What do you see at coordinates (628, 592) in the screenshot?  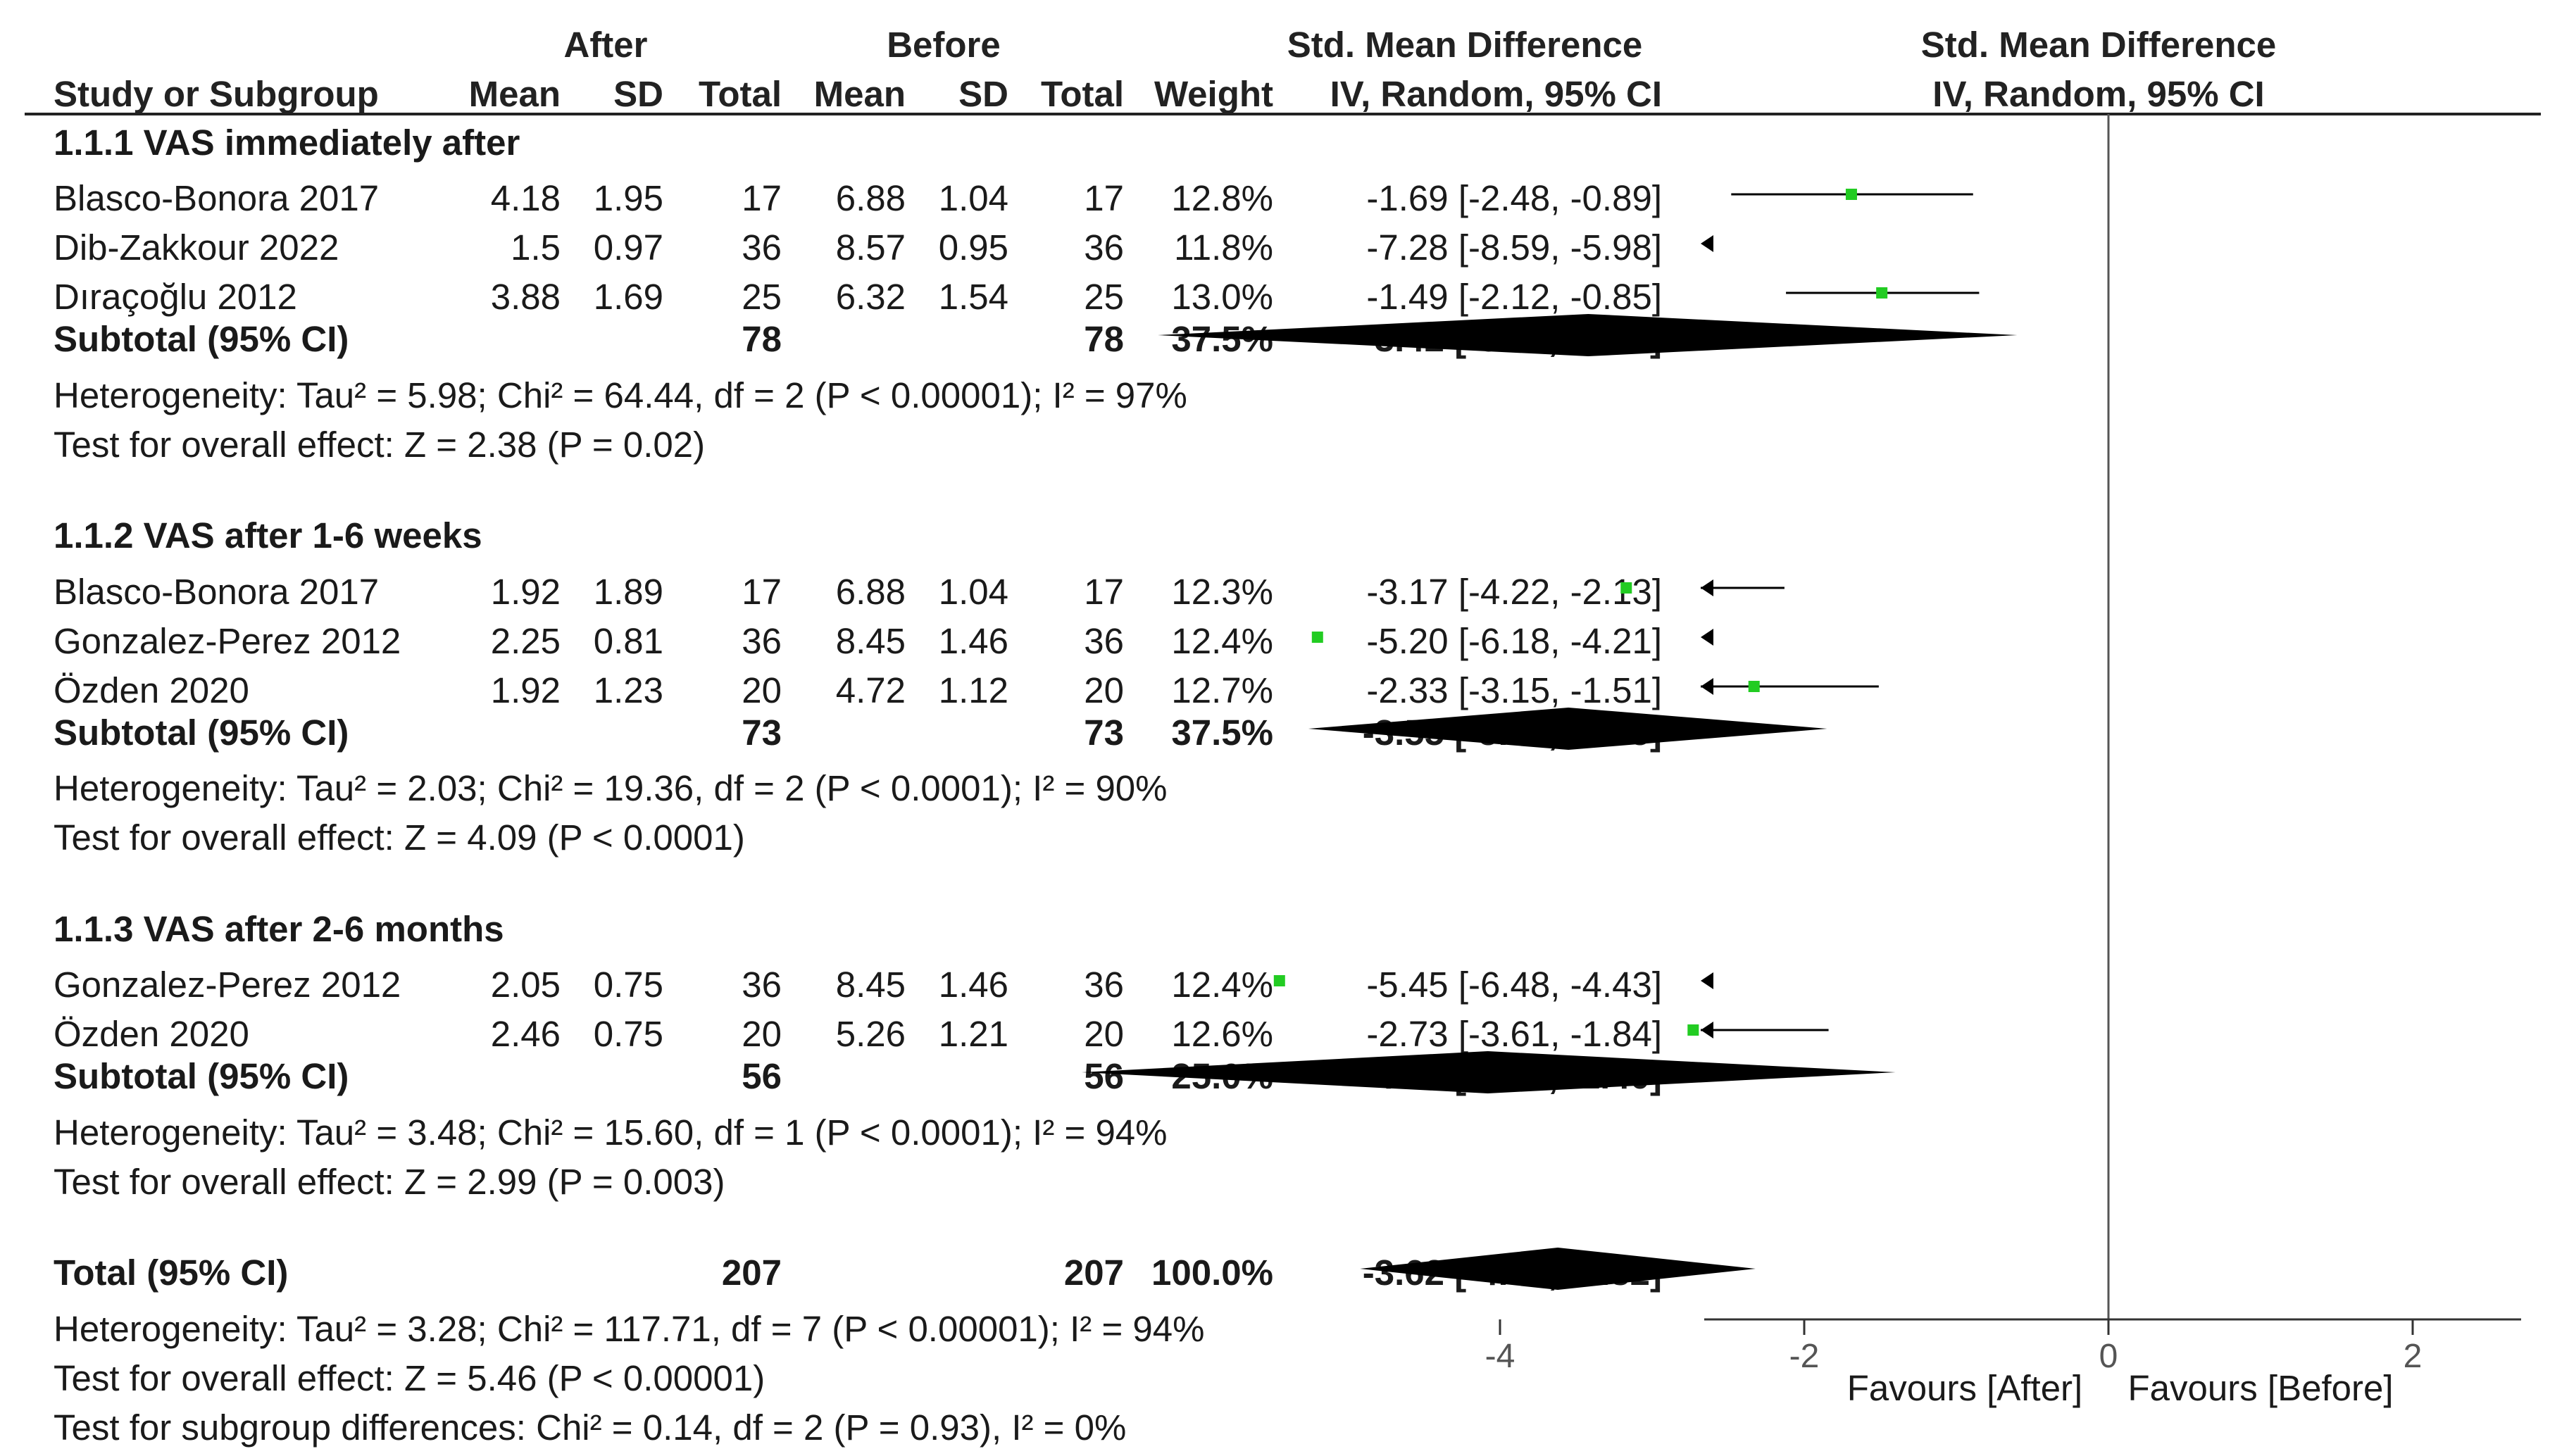 I see `after-sd: 1.89` at bounding box center [628, 592].